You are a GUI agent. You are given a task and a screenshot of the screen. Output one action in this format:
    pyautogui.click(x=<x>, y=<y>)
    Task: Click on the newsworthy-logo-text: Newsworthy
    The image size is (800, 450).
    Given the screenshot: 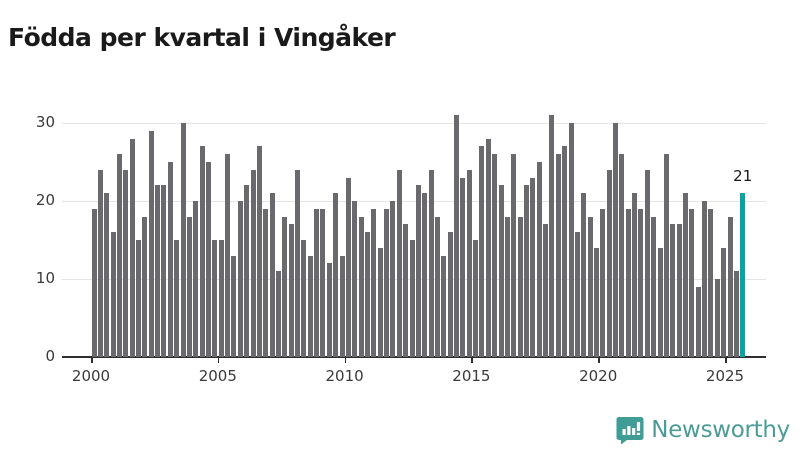 What is the action you would take?
    pyautogui.click(x=720, y=430)
    